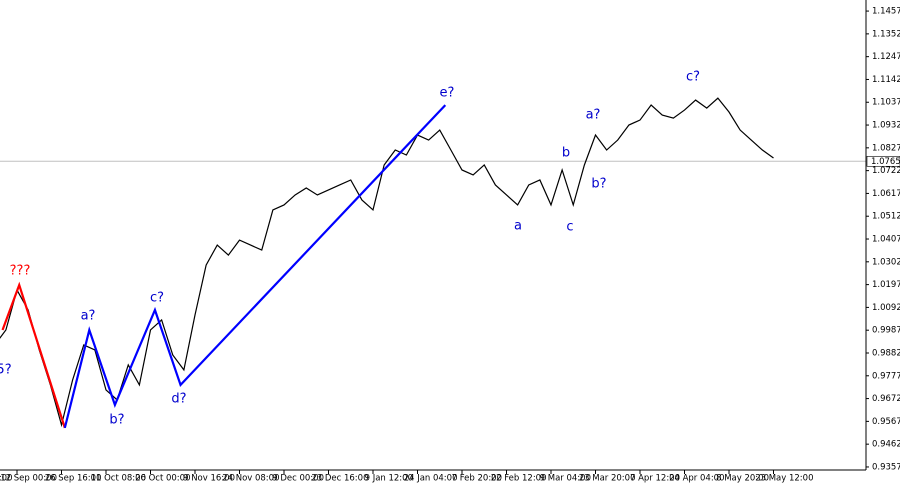 The width and height of the screenshot is (900, 485). I want to click on y-tick-label: 1.0617, so click(886, 194).